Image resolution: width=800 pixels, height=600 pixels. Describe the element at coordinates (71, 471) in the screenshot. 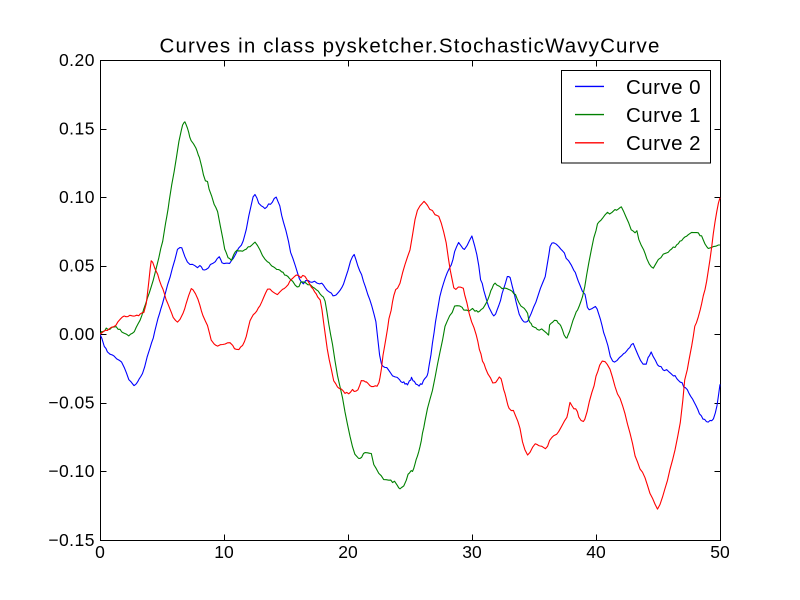

I see `svg-text: −0.10` at that location.